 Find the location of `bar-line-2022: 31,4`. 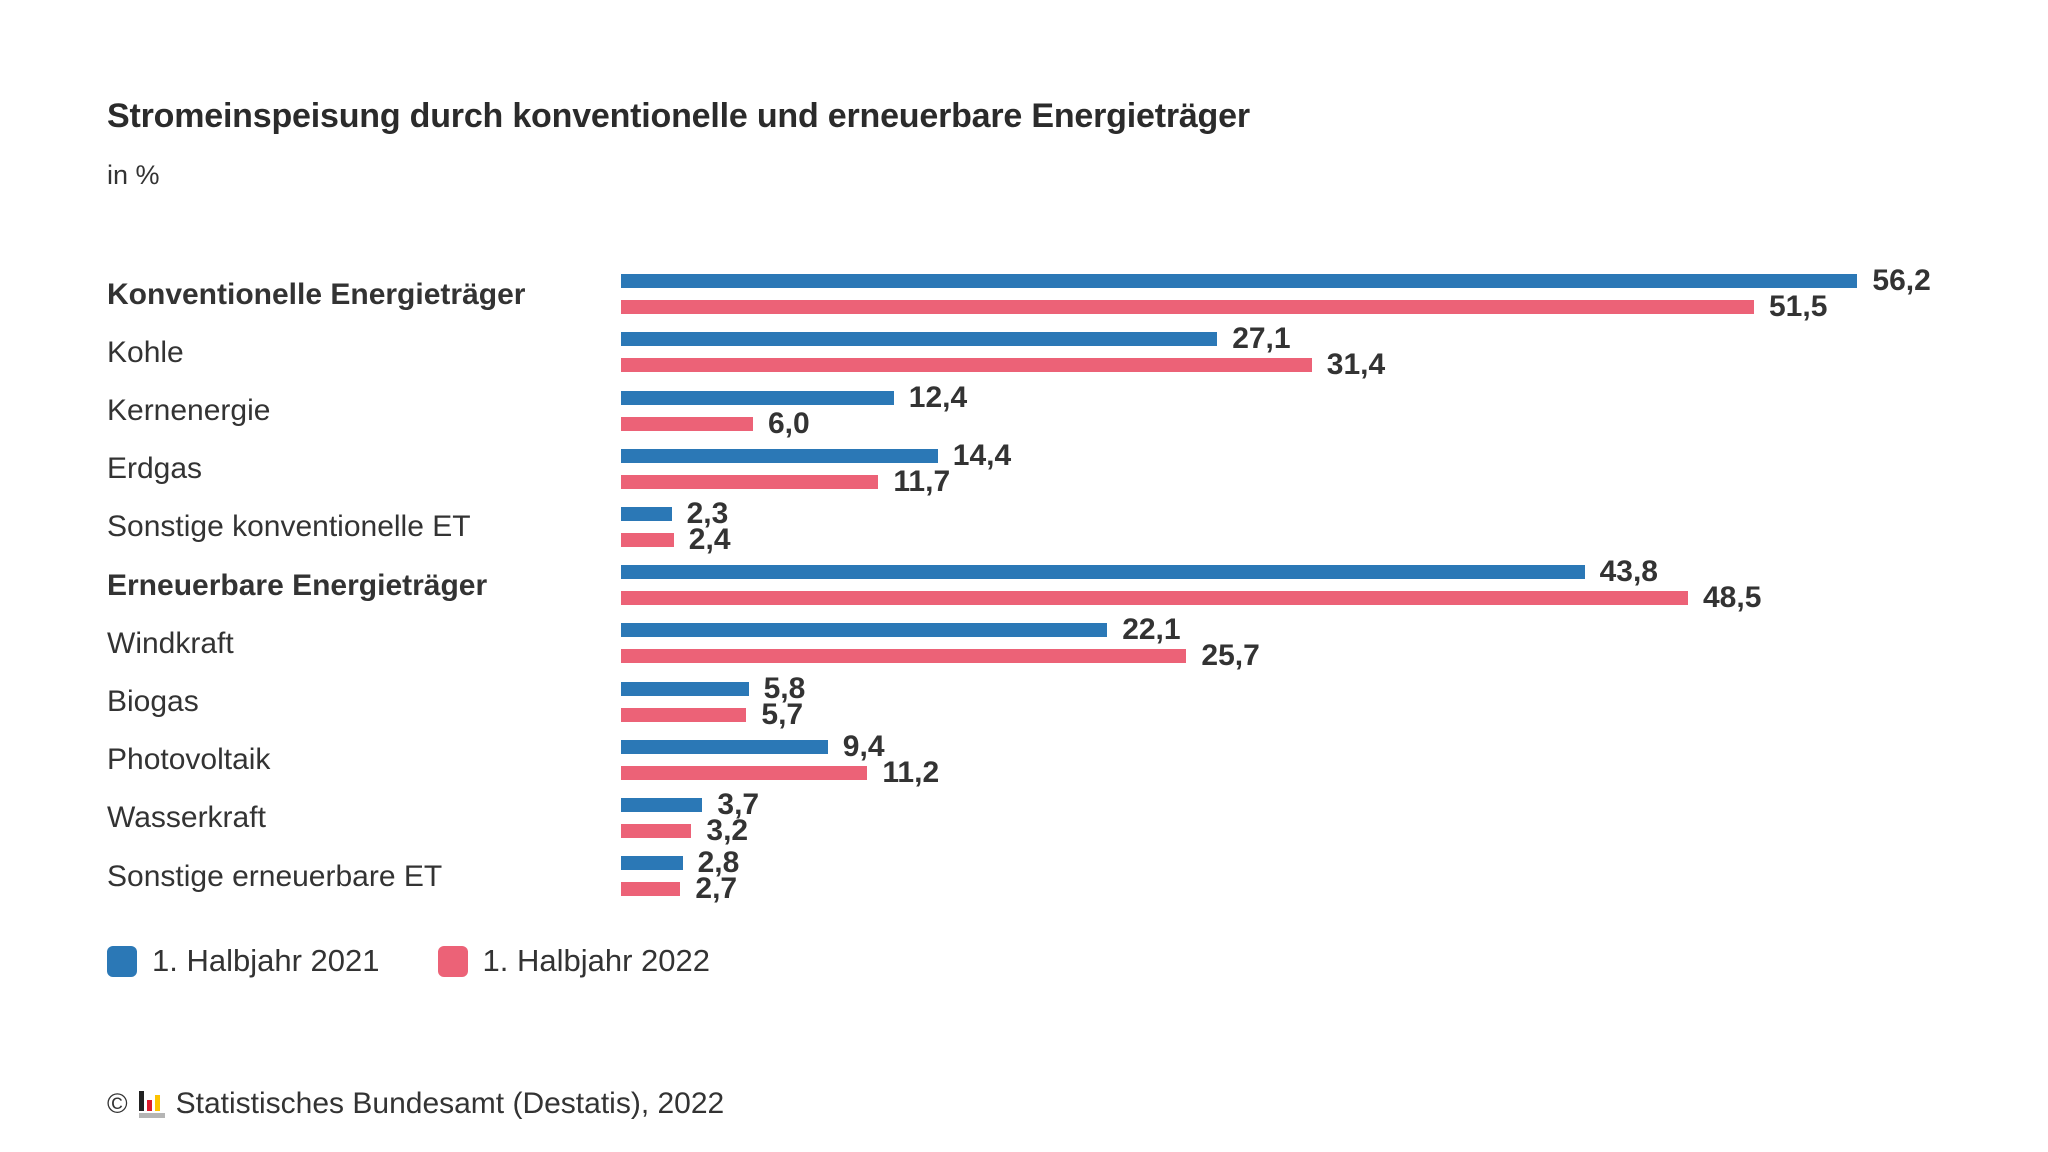

bar-line-2022: 31,4 is located at coordinates (1294, 365).